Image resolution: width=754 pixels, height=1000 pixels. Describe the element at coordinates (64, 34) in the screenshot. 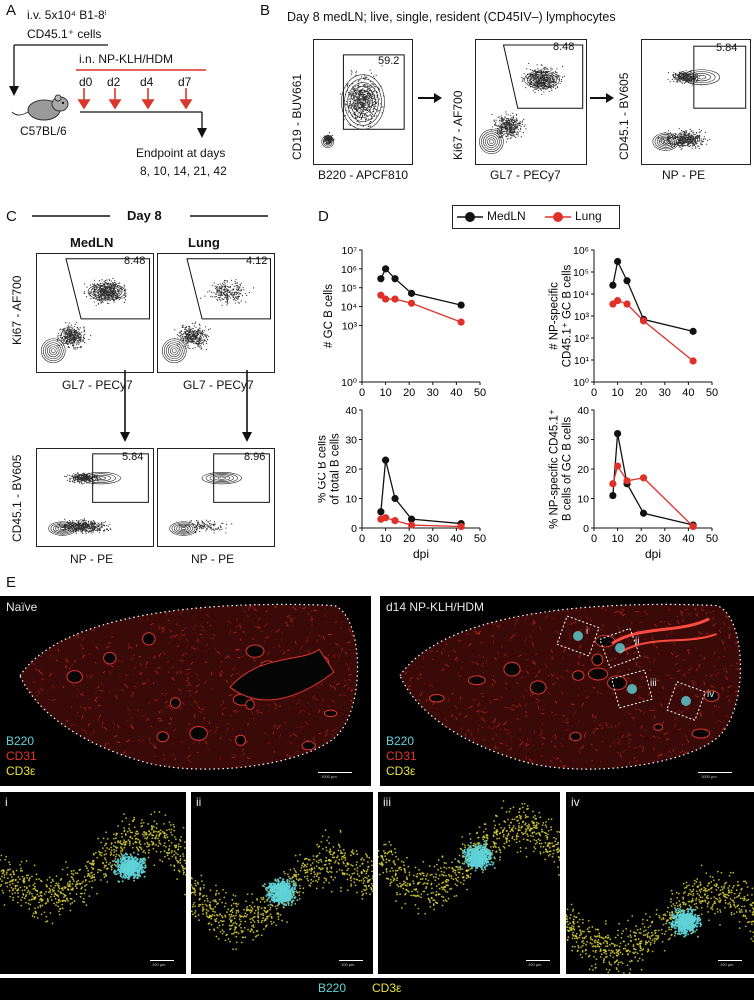

I see `iv-line2: CD45.1⁺ cells` at that location.